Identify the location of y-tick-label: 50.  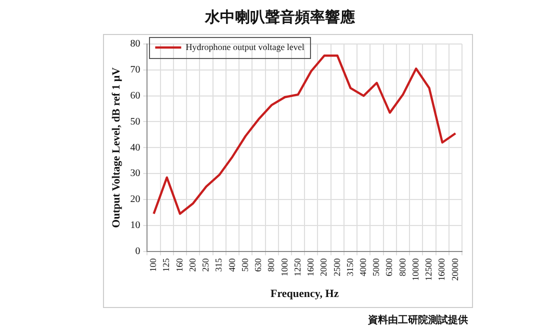
(135, 122).